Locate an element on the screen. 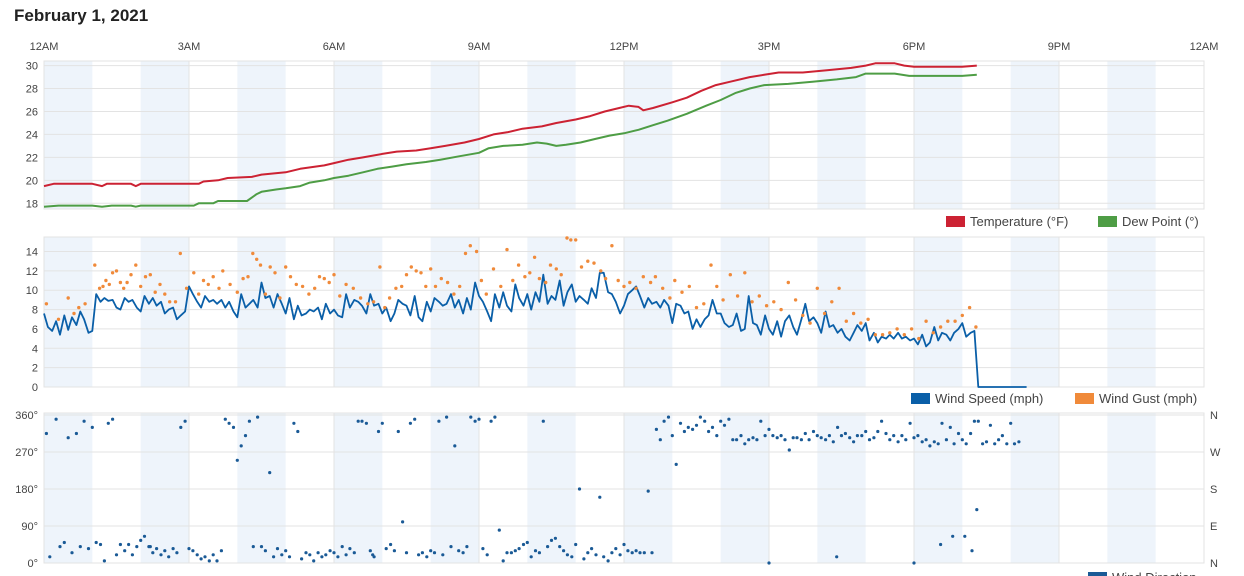  time-axis-label: 9PM is located at coordinates (1059, 47).